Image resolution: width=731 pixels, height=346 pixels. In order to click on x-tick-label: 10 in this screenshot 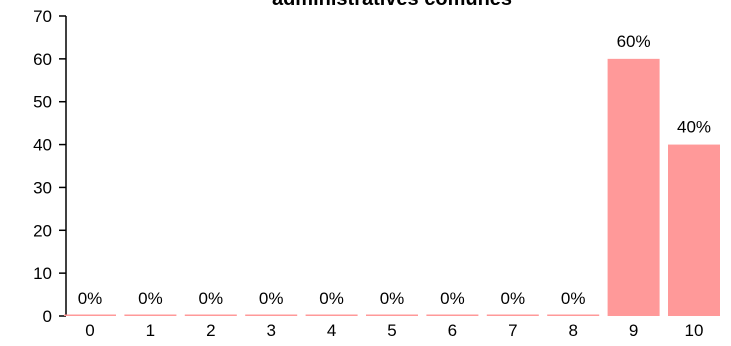, I will do `click(694, 330)`.